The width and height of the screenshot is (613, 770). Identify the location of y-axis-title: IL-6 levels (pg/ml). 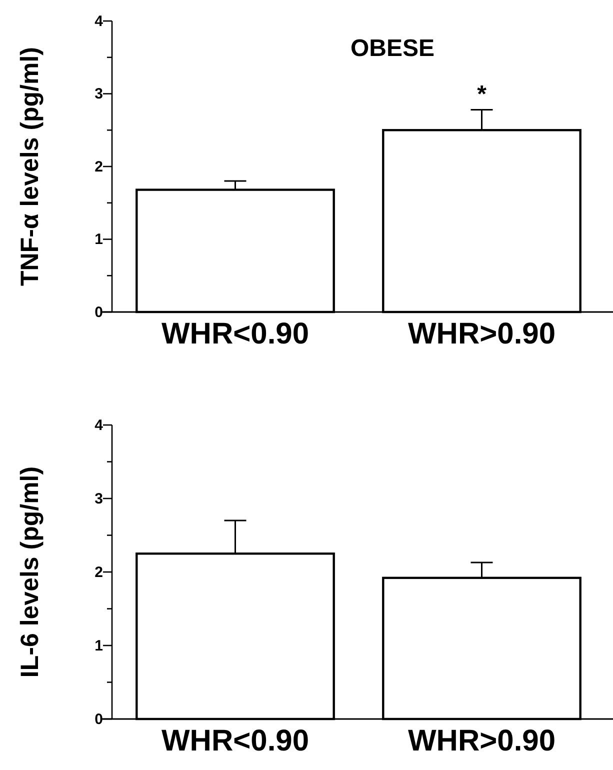
(30, 572).